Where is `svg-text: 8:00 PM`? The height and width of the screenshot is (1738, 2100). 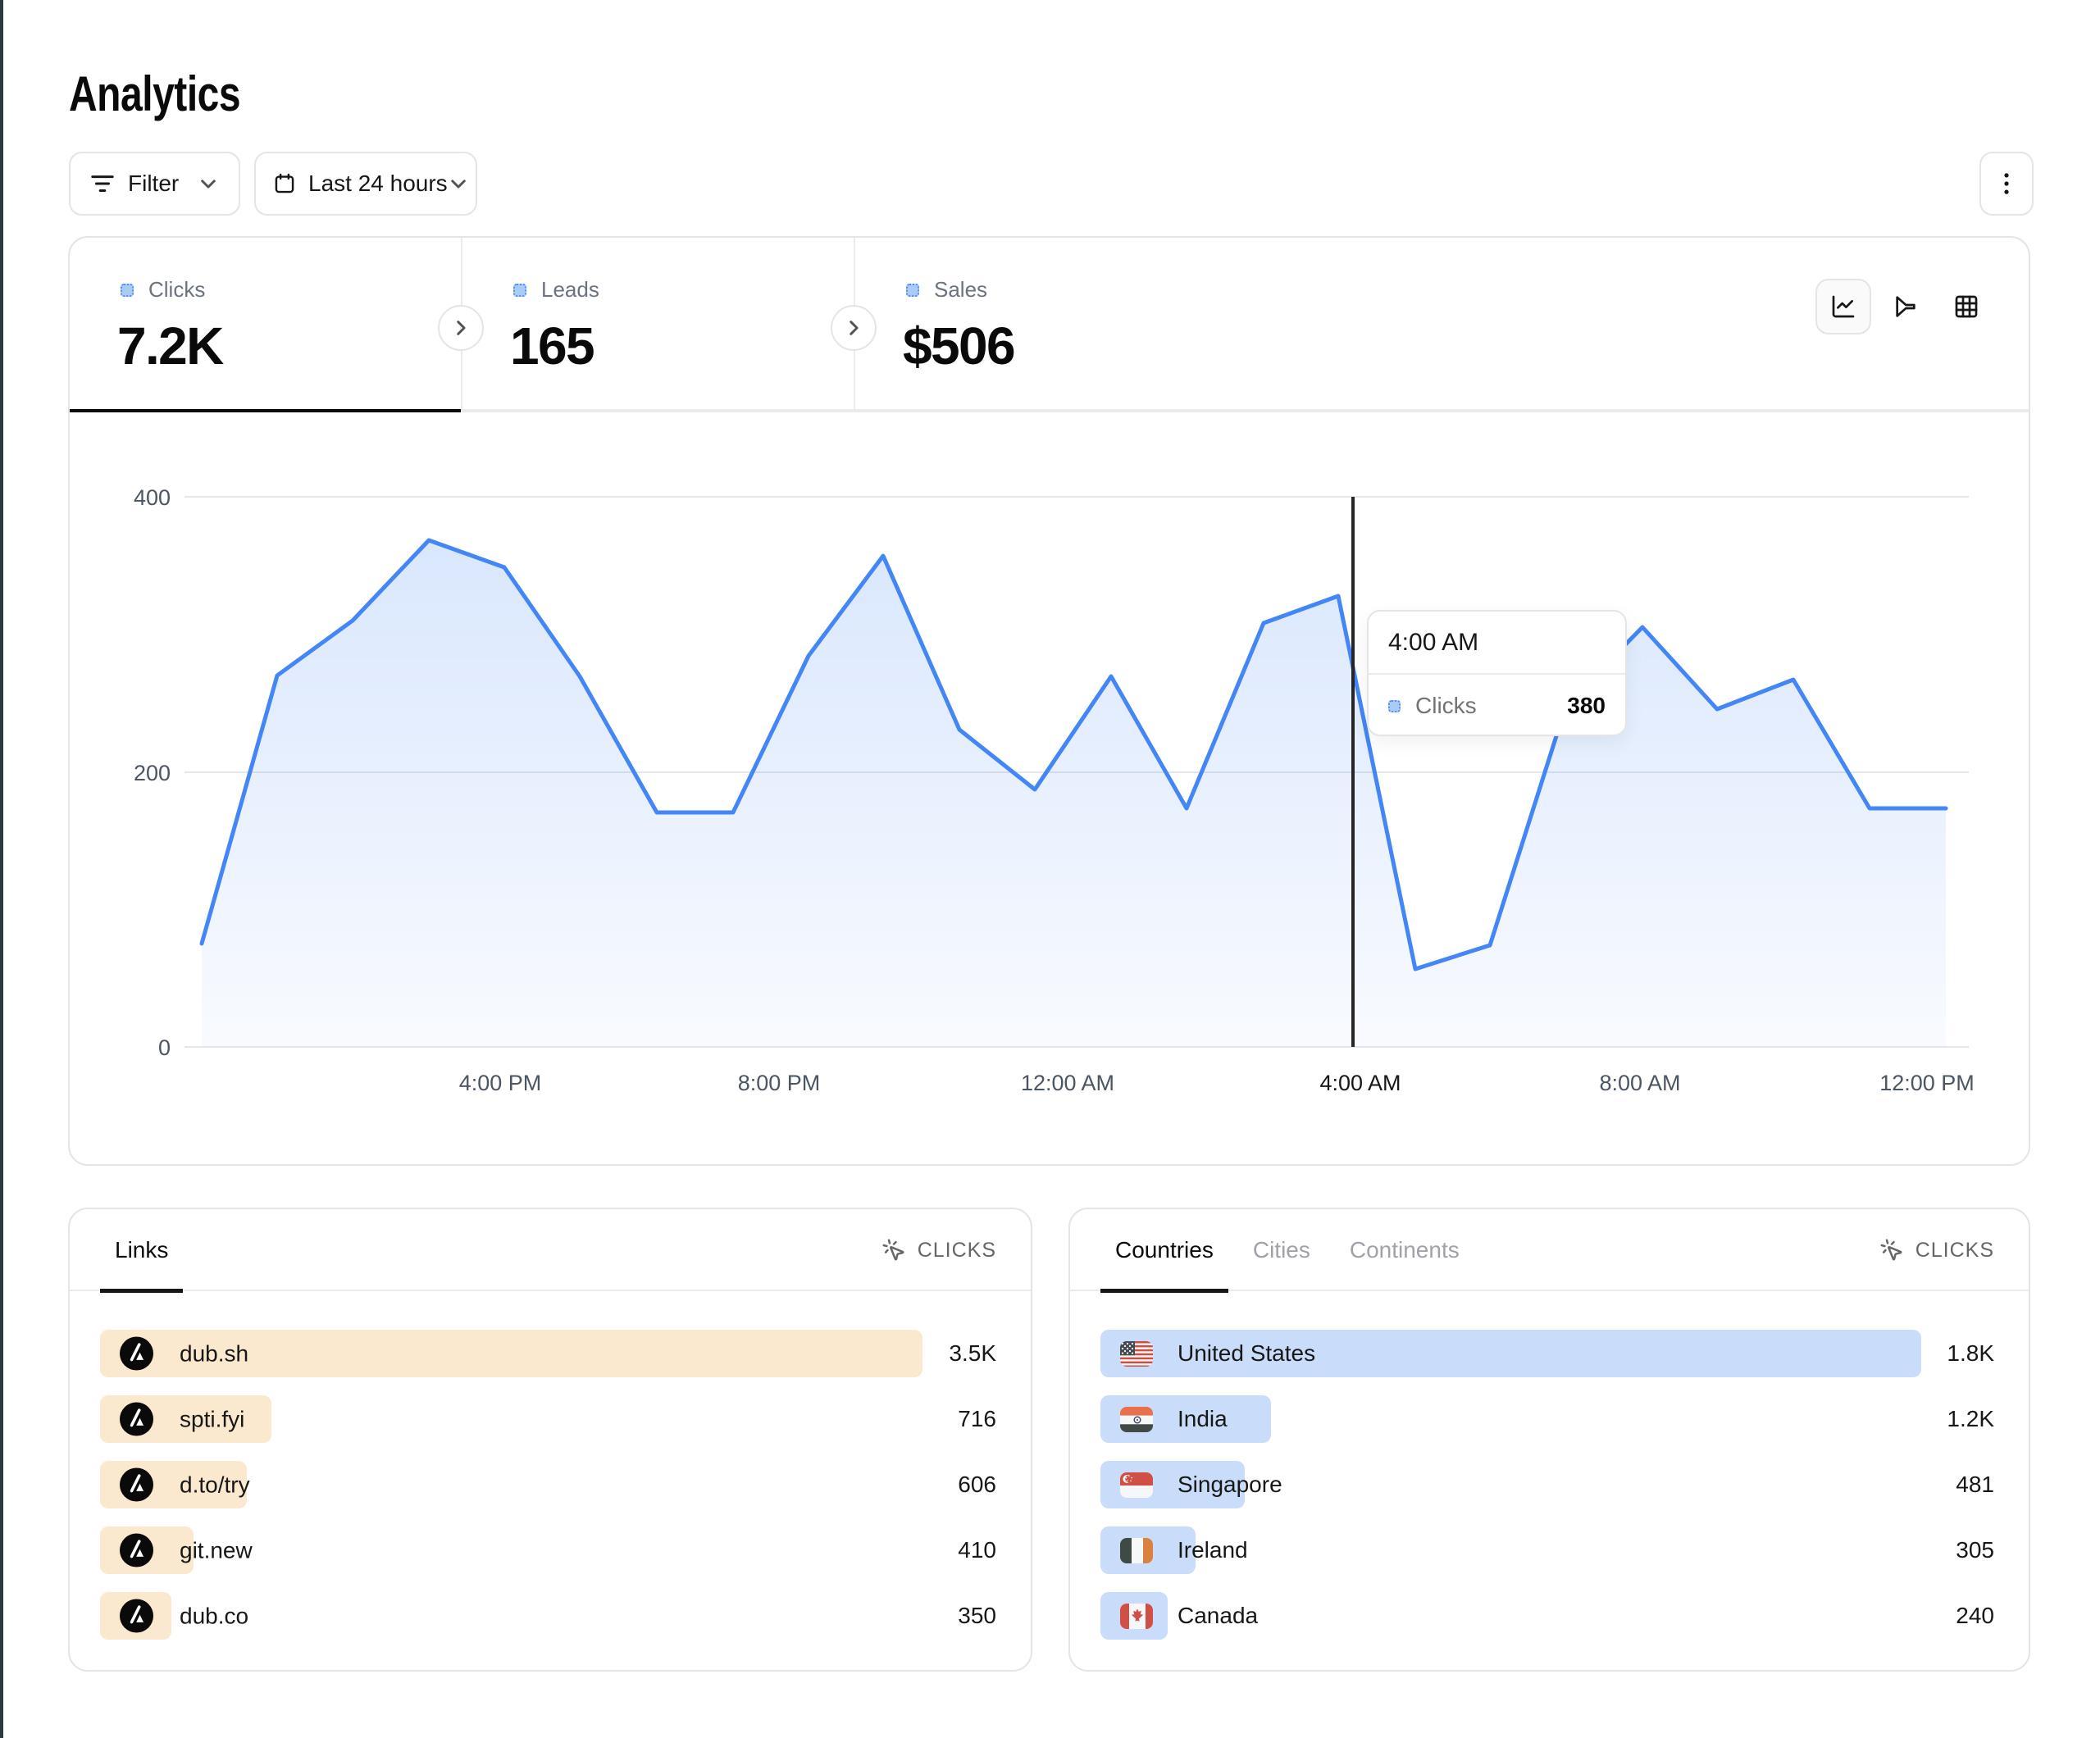 svg-text: 8:00 PM is located at coordinates (779, 1083).